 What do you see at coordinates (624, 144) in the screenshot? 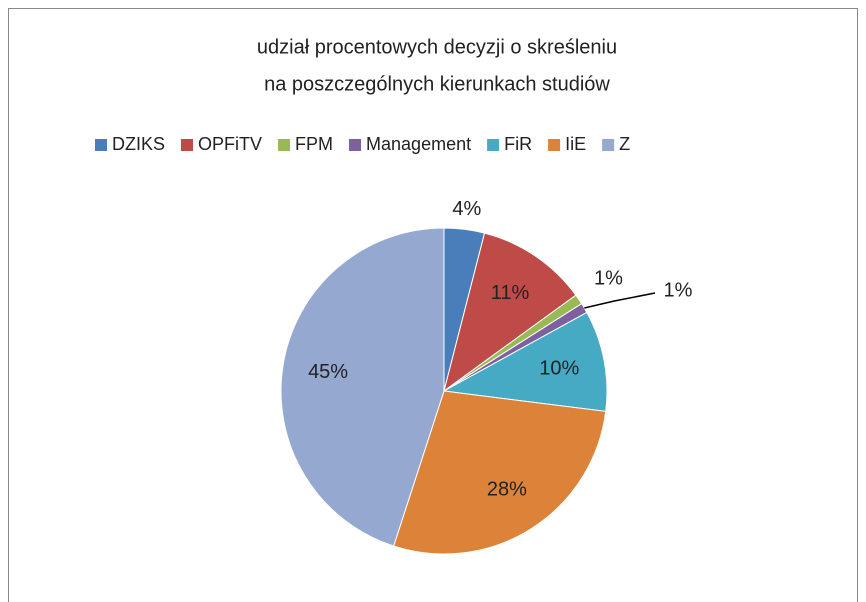
I see `legend-label: Z` at bounding box center [624, 144].